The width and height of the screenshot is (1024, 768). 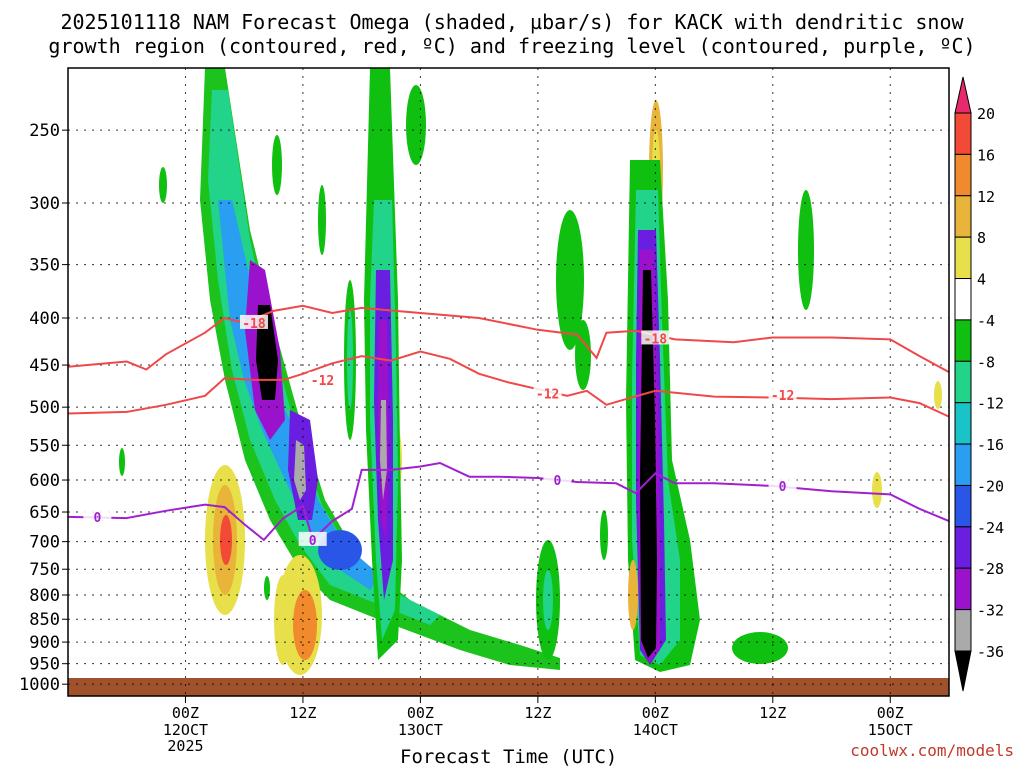 I want to click on y-tick-label-500: 500, so click(x=44, y=408).